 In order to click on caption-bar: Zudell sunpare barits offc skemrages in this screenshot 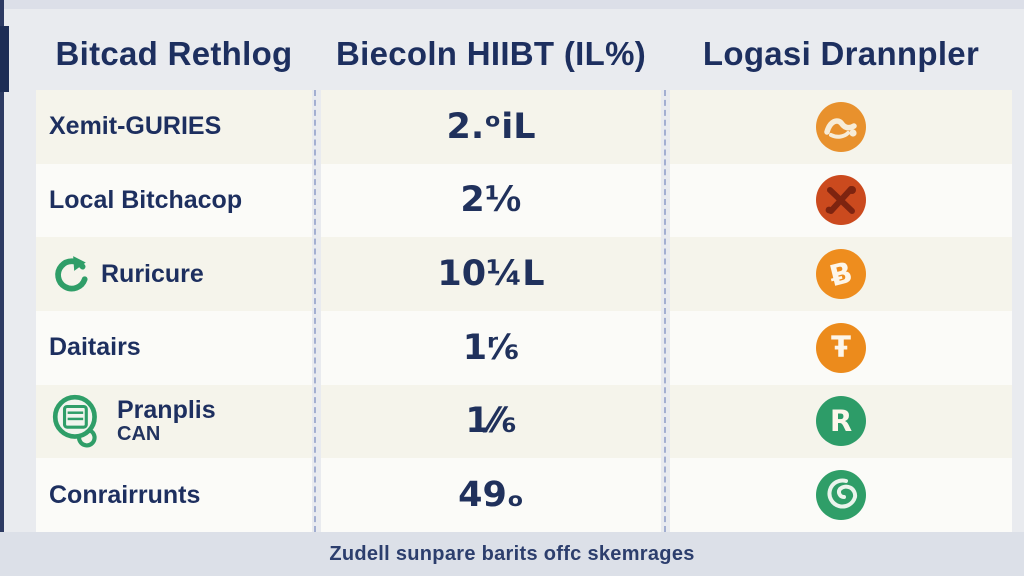, I will do `click(512, 554)`.